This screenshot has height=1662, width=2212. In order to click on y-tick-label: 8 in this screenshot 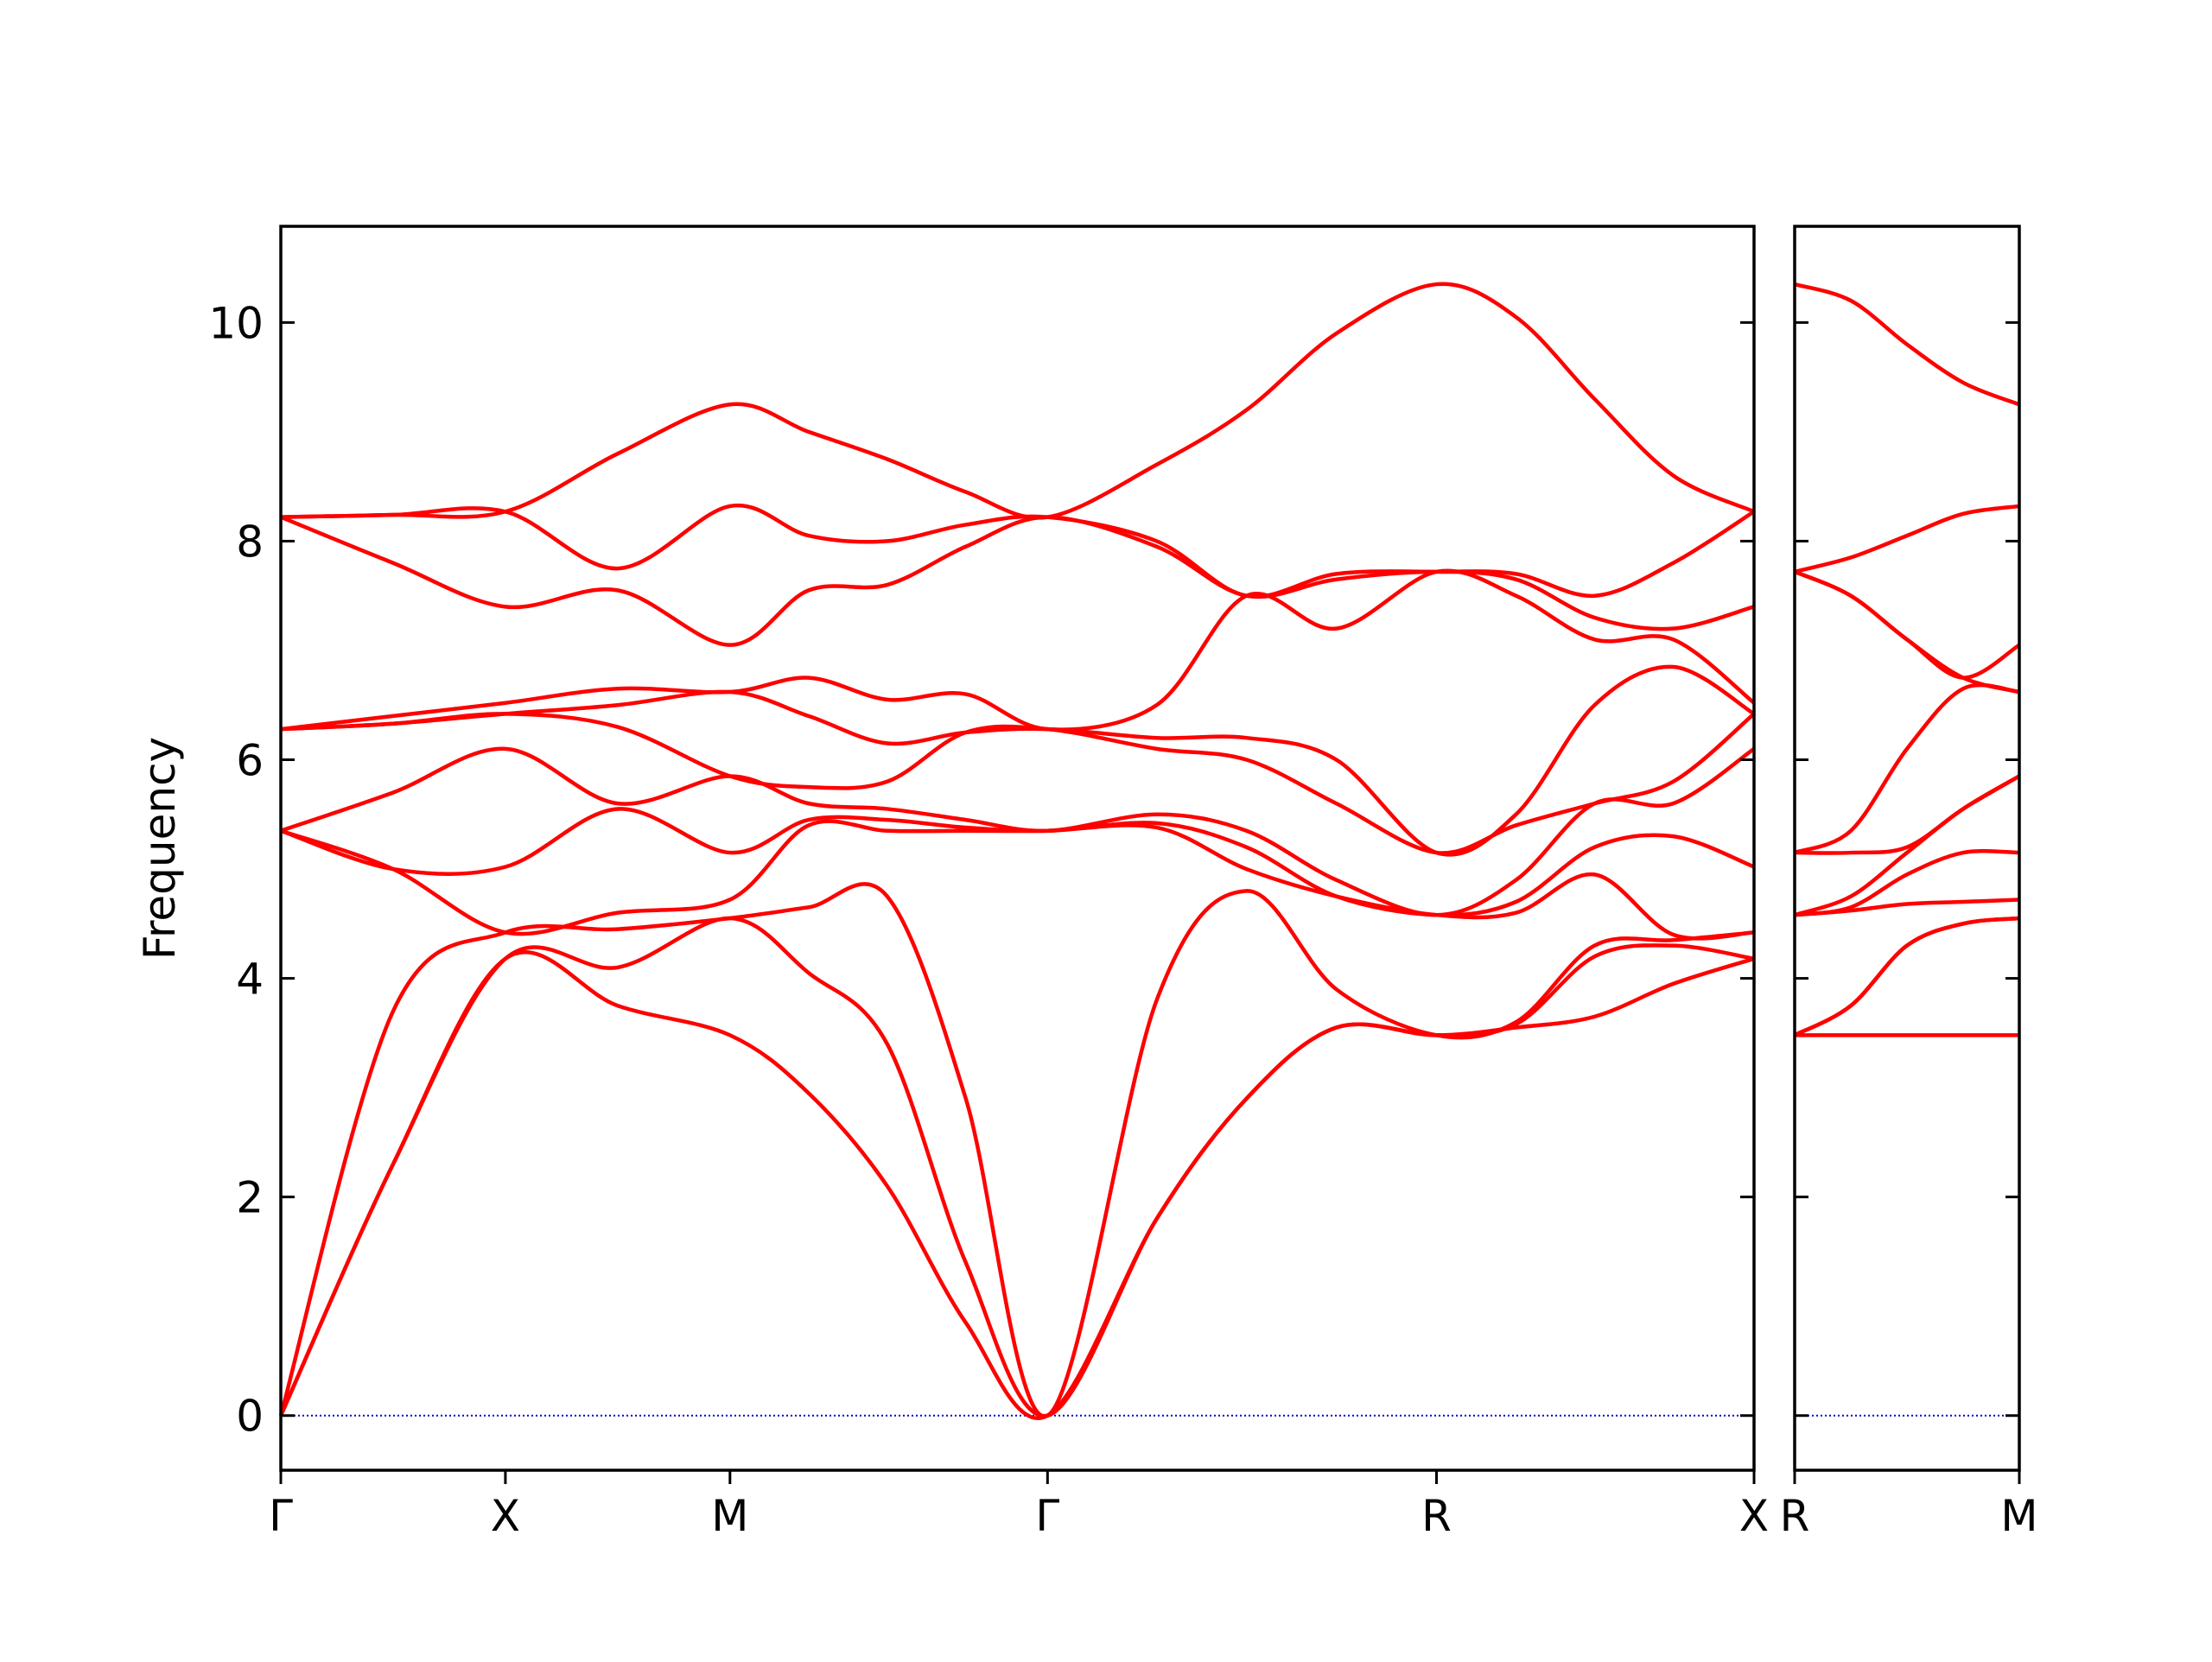, I will do `click(250, 542)`.